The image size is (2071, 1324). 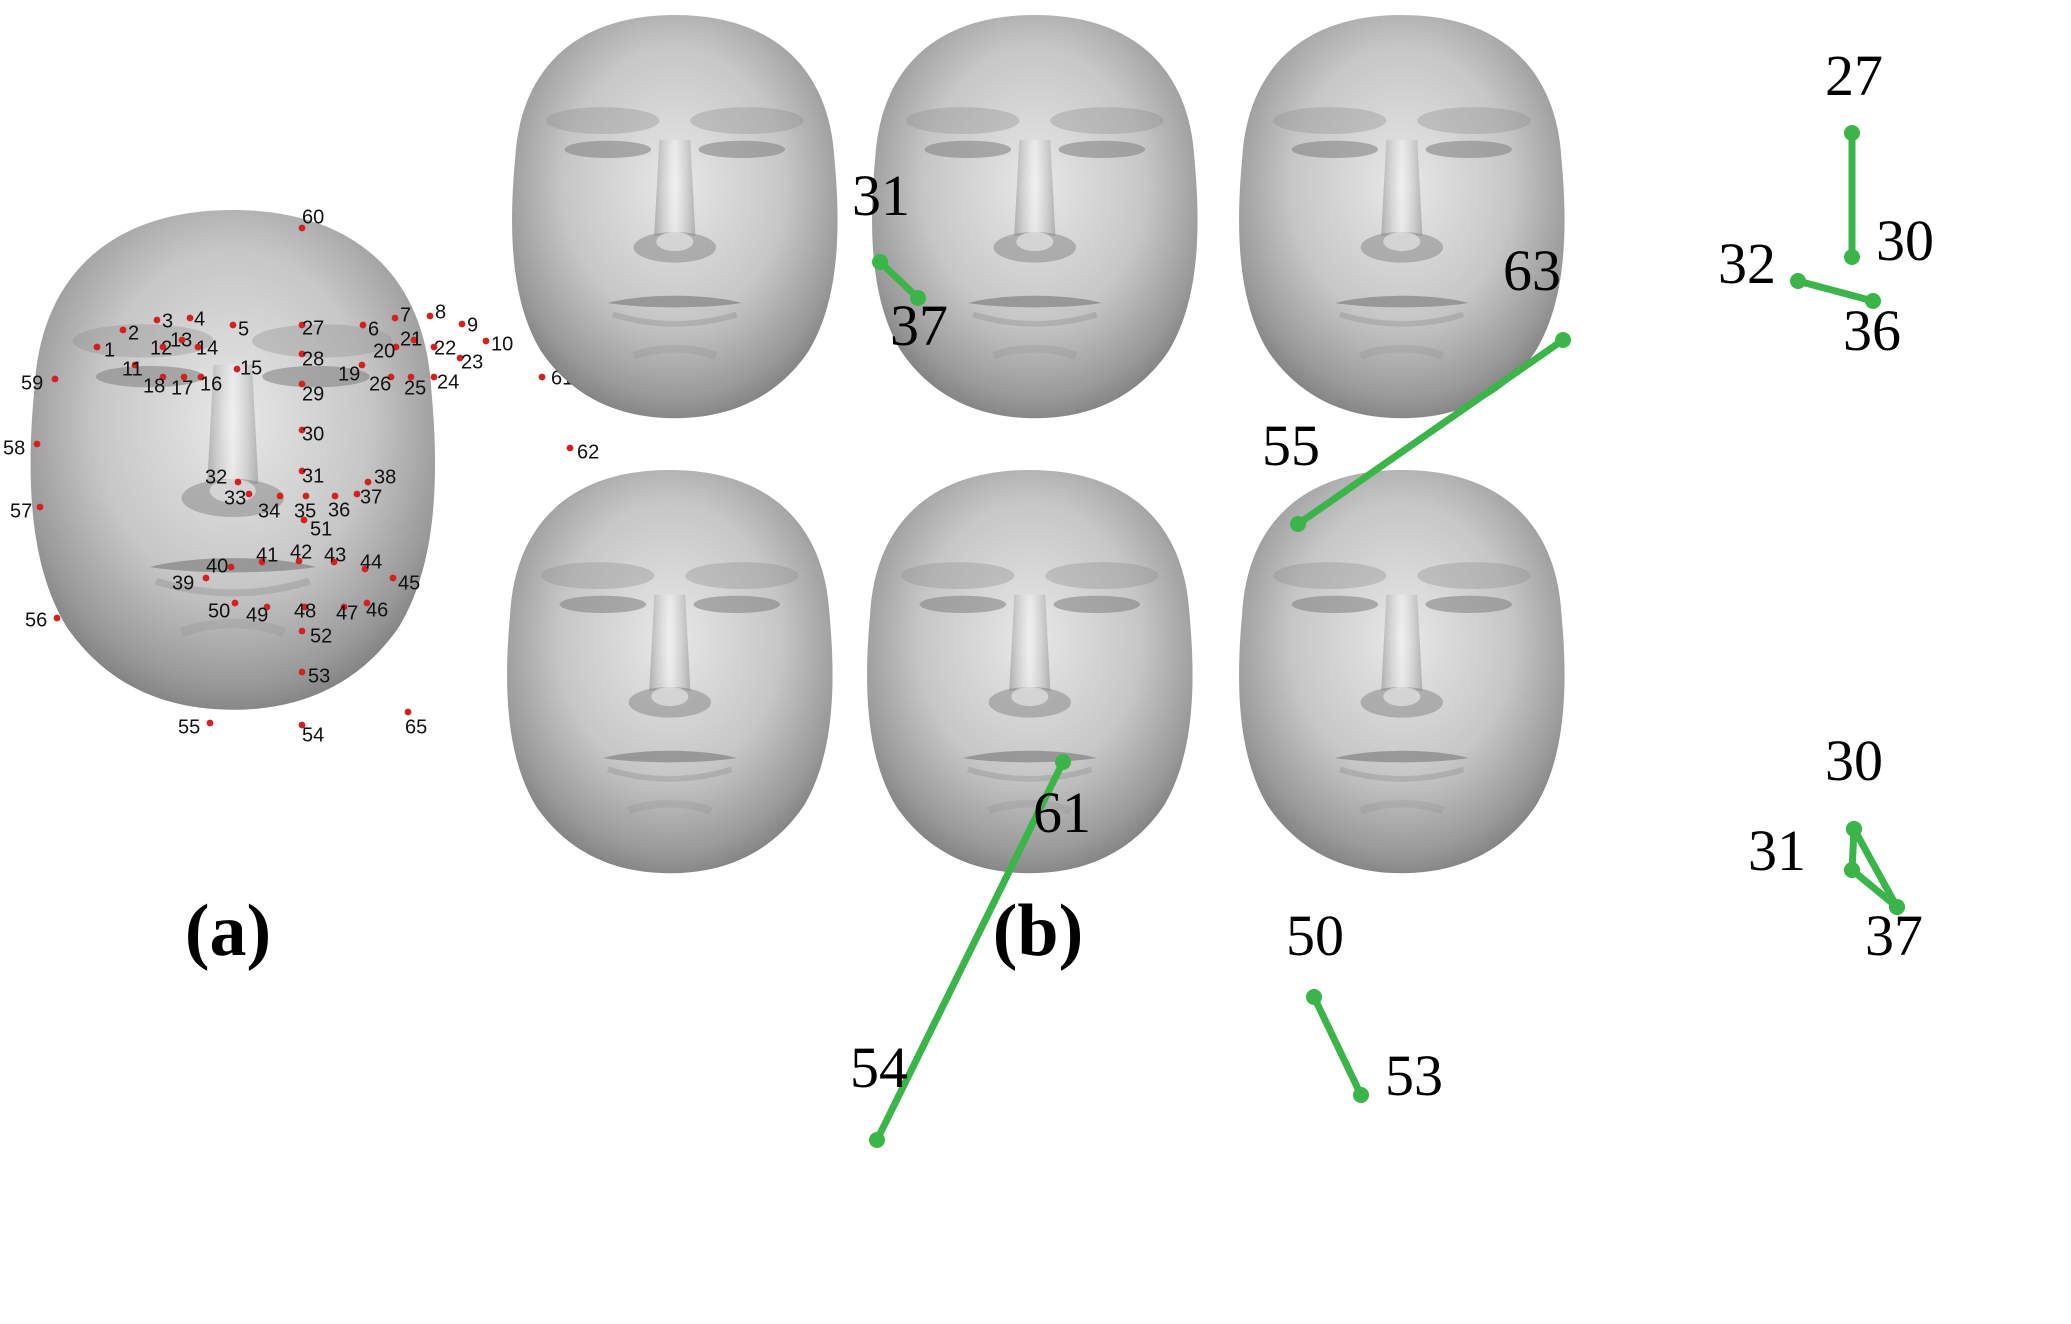 What do you see at coordinates (1532, 270) in the screenshot?
I see `measure-label-1-2-63: 63` at bounding box center [1532, 270].